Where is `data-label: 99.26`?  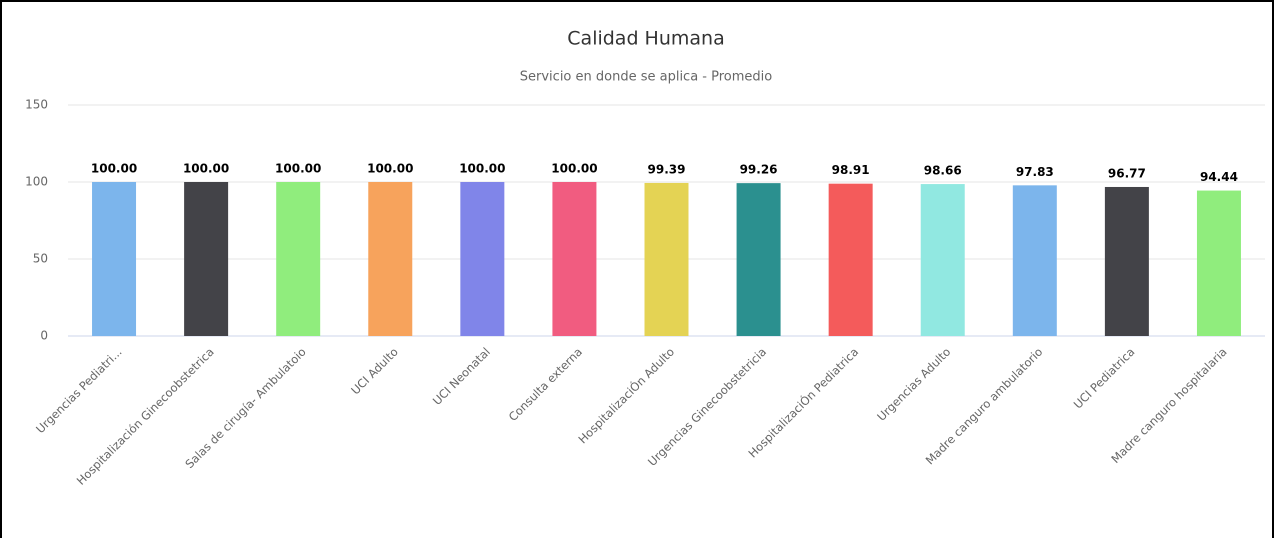
data-label: 99.26 is located at coordinates (759, 170).